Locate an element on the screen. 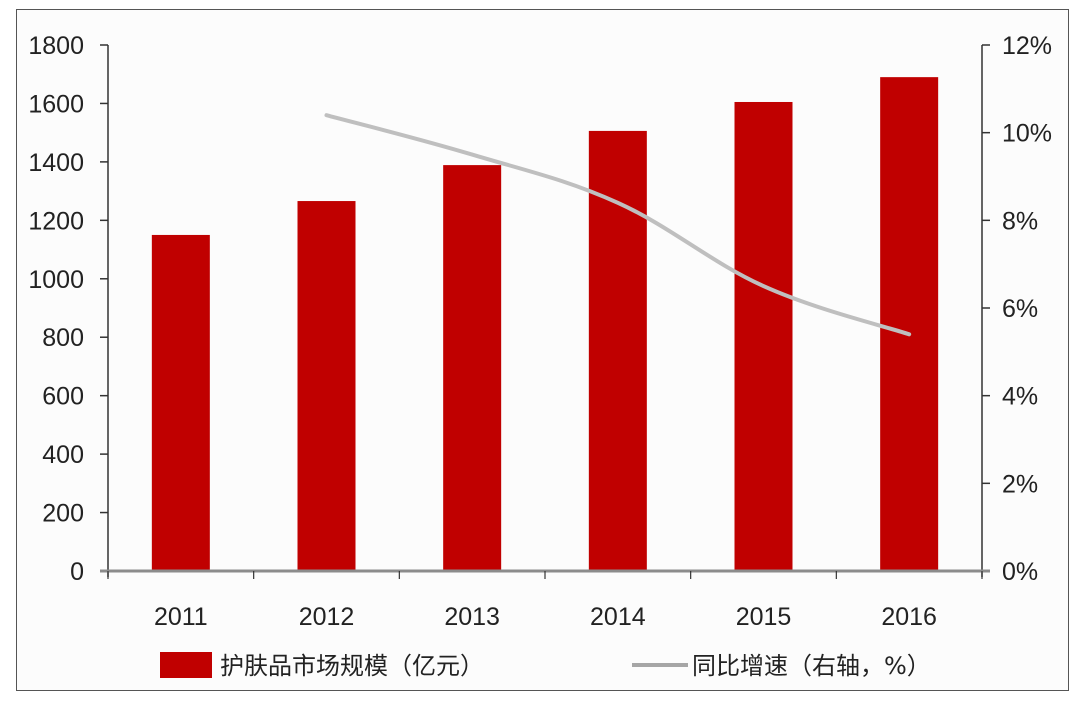  left-axis-tick-label: 1200 is located at coordinates (56, 221).